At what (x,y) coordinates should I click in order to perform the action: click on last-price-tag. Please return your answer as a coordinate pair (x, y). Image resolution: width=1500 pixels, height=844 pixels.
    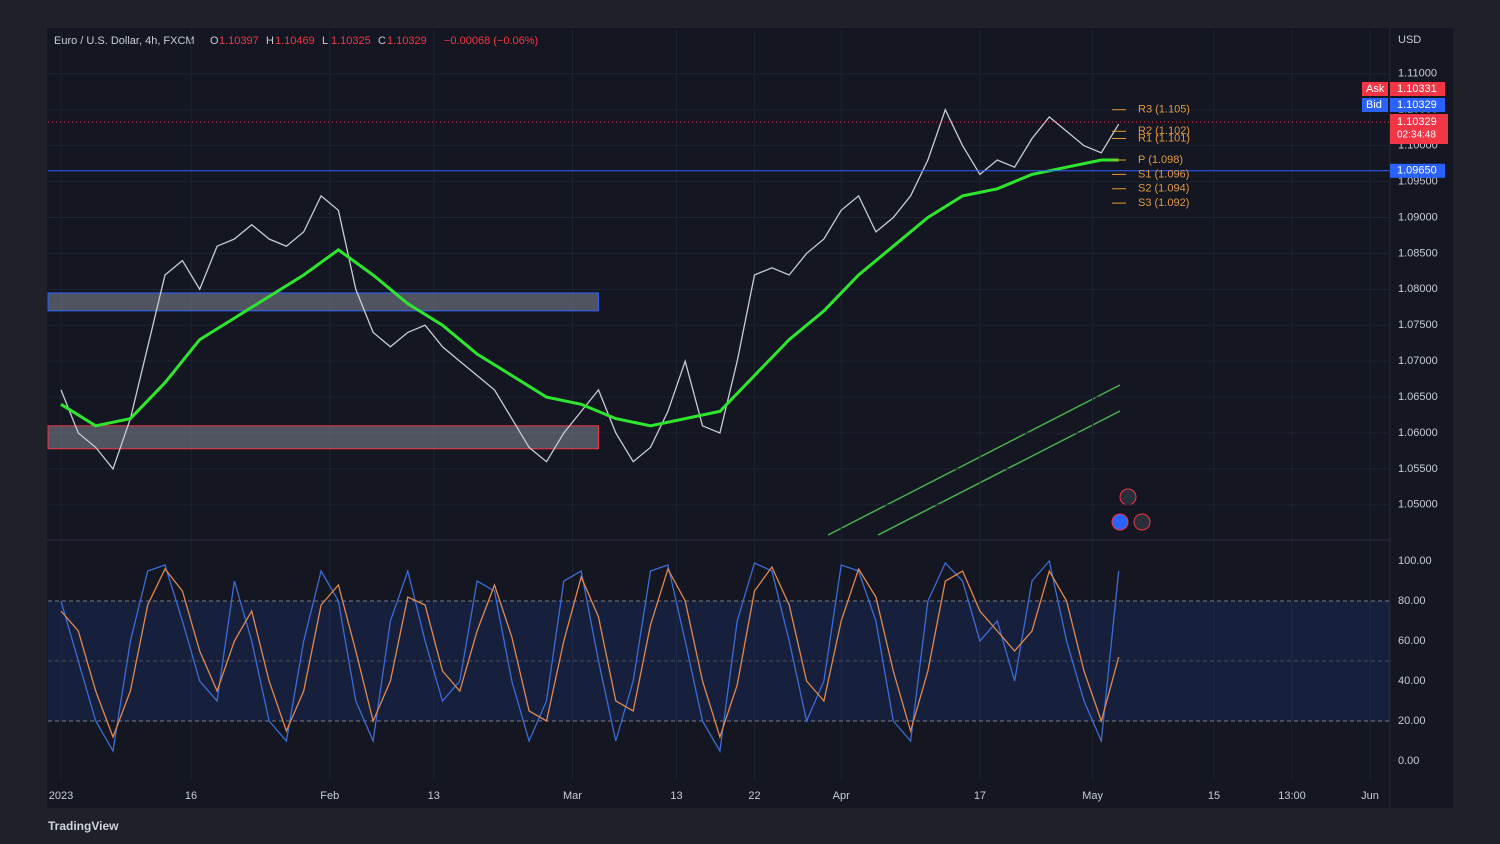
    Looking at the image, I should click on (1419, 129).